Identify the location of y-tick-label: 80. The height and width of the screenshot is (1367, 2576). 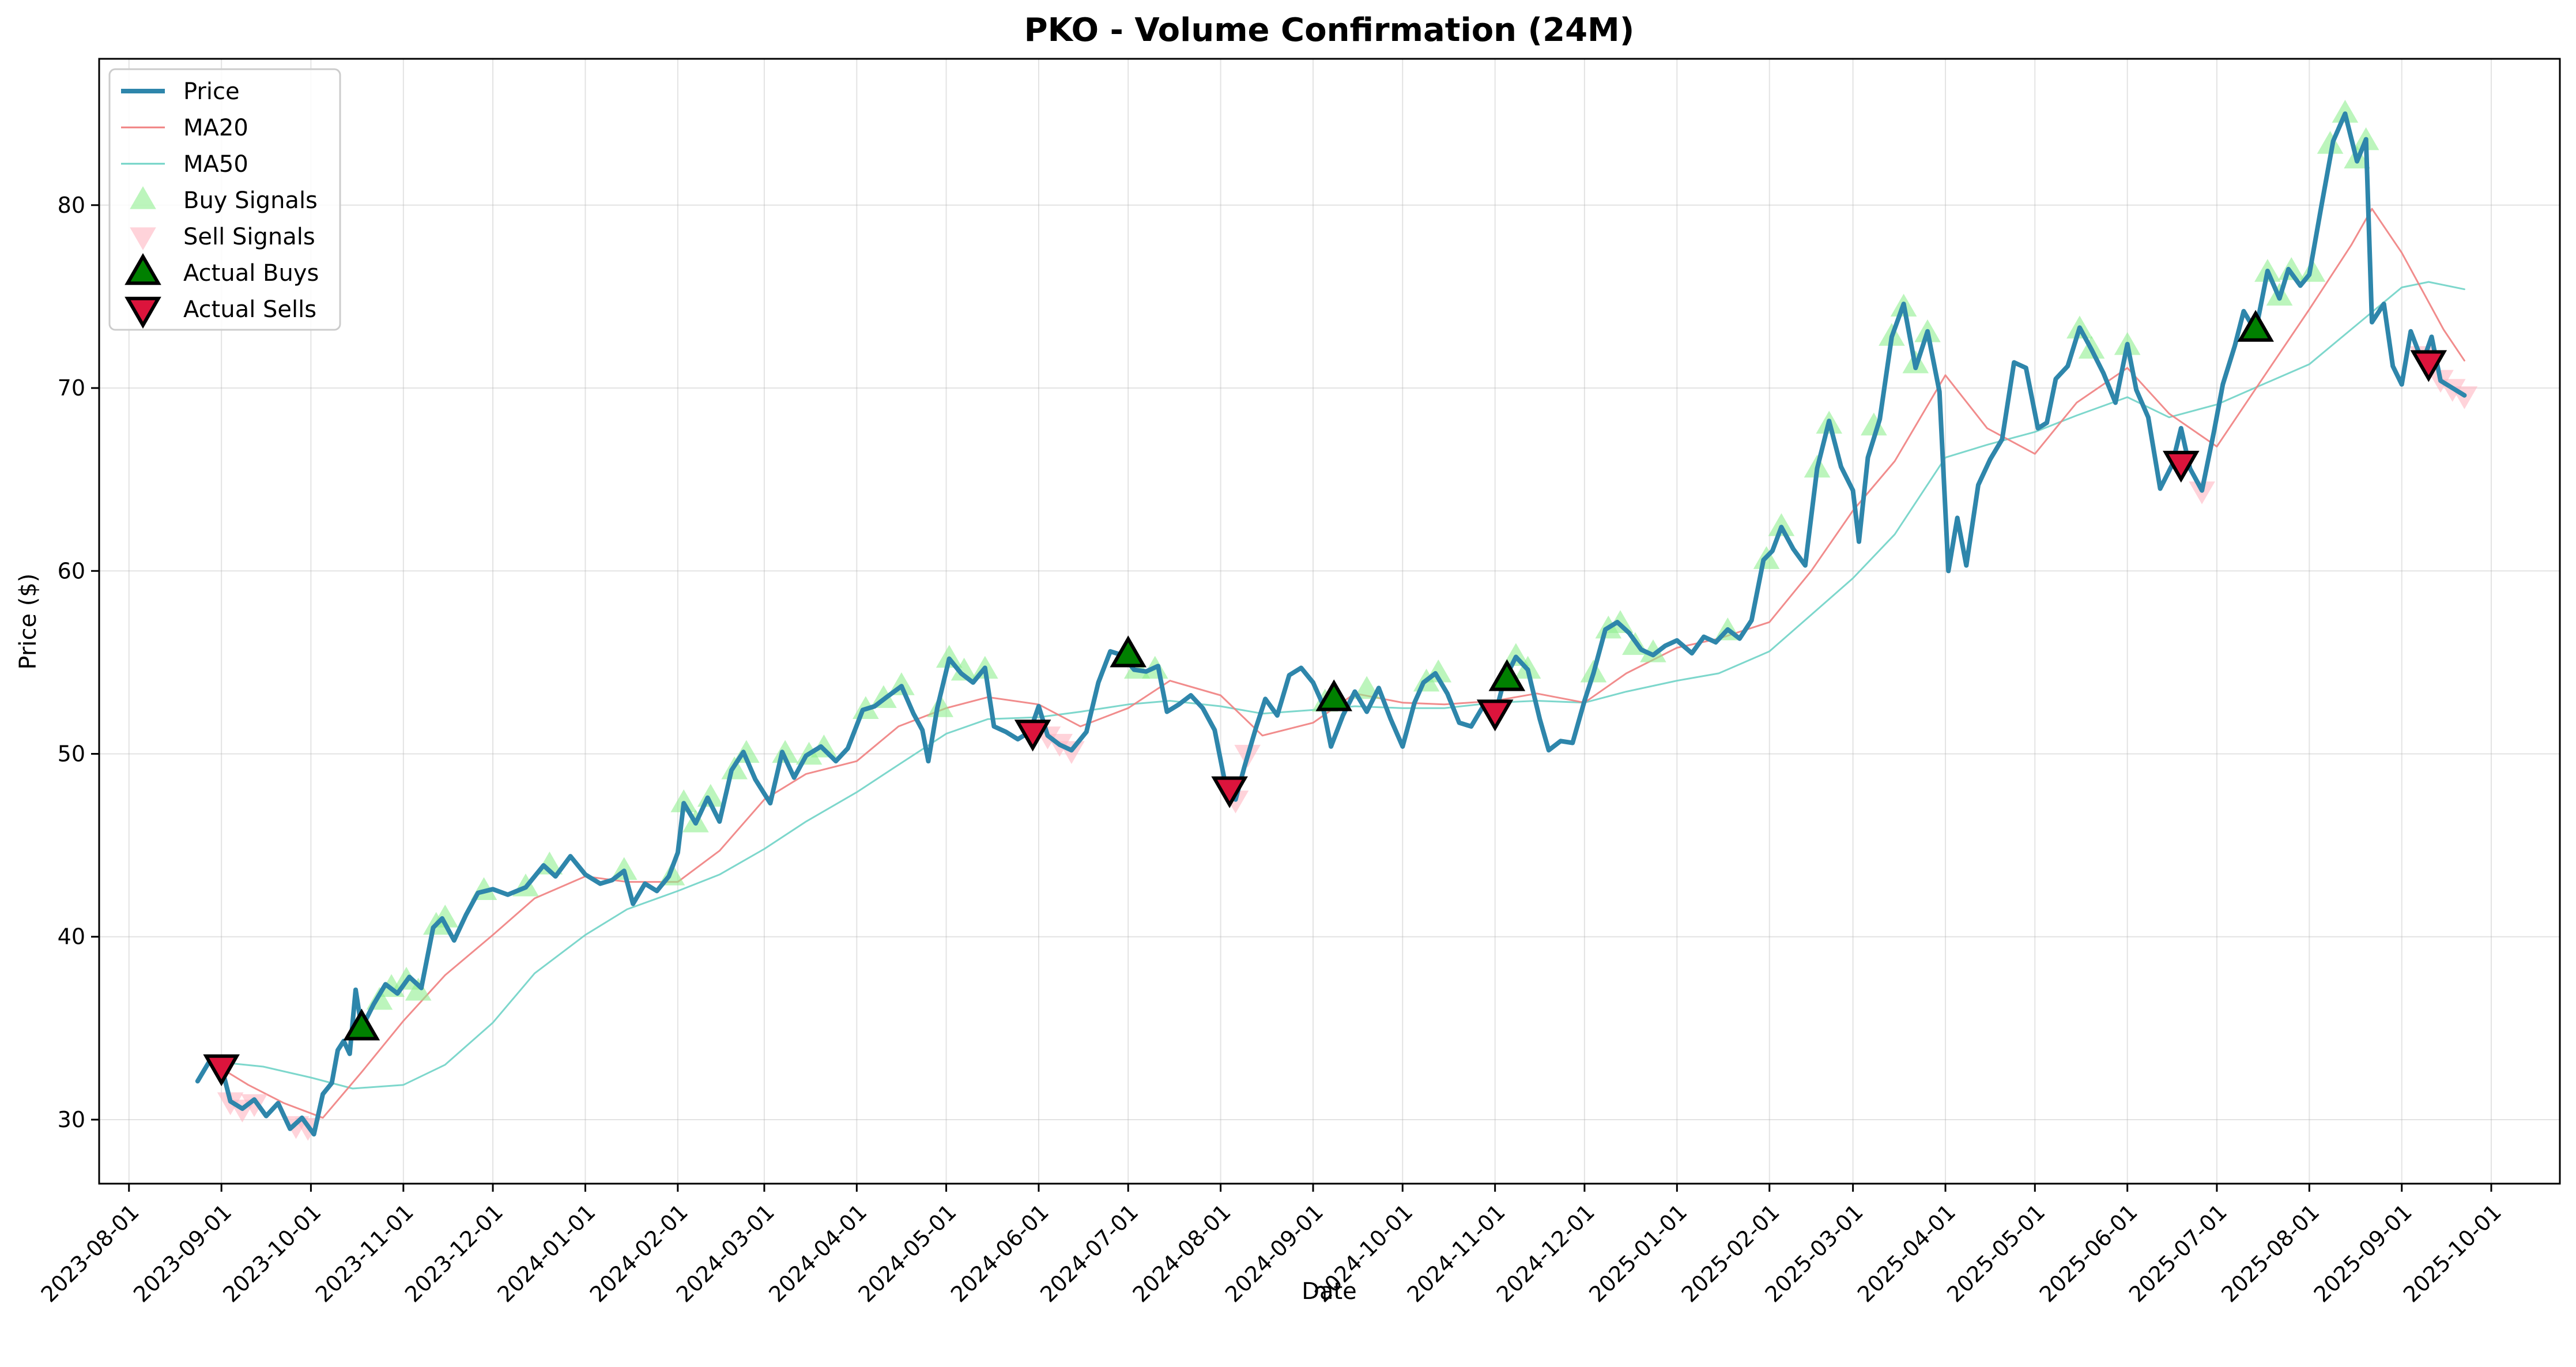
(71, 205).